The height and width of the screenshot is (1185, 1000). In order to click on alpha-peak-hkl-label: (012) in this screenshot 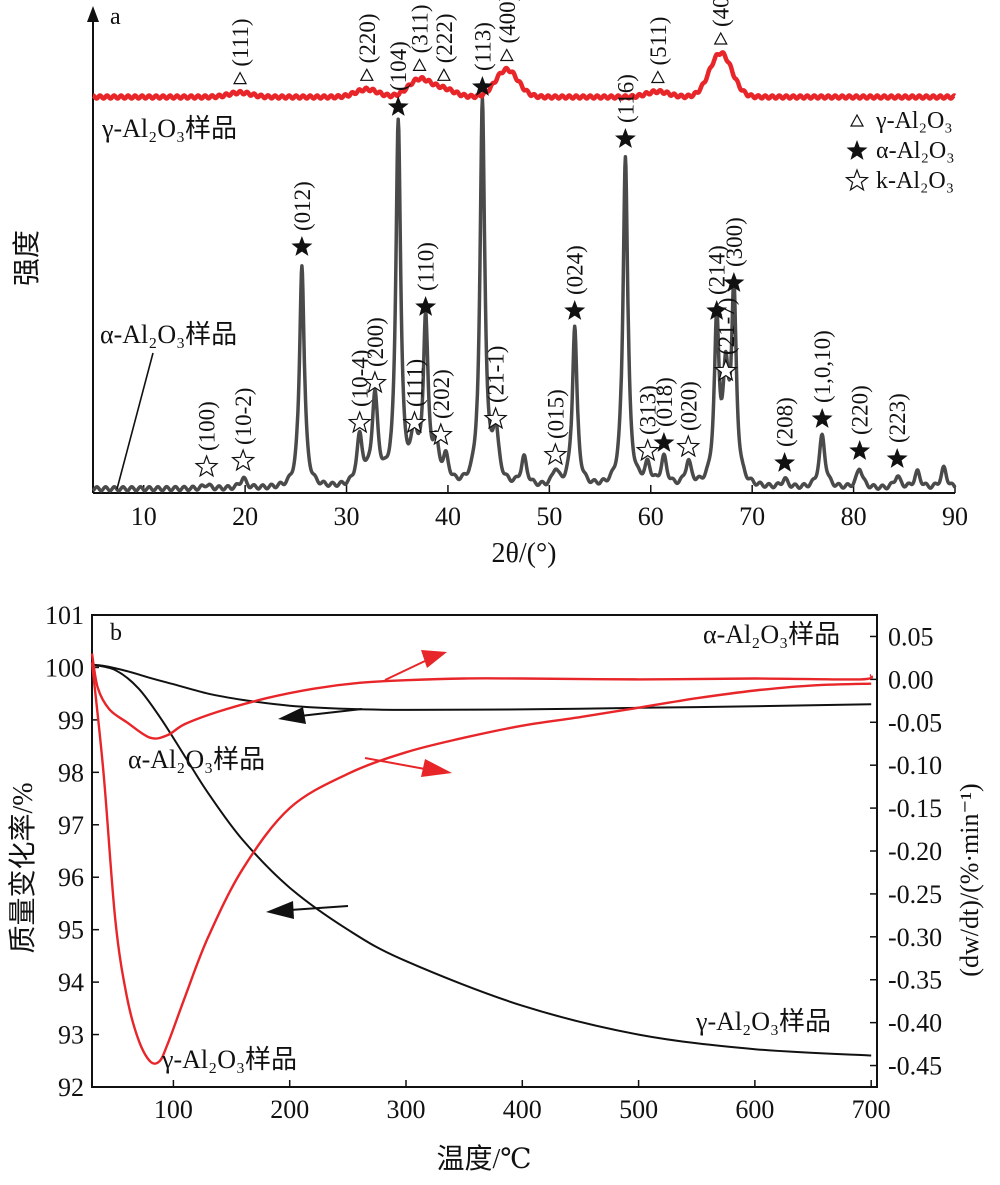, I will do `click(302, 206)`.